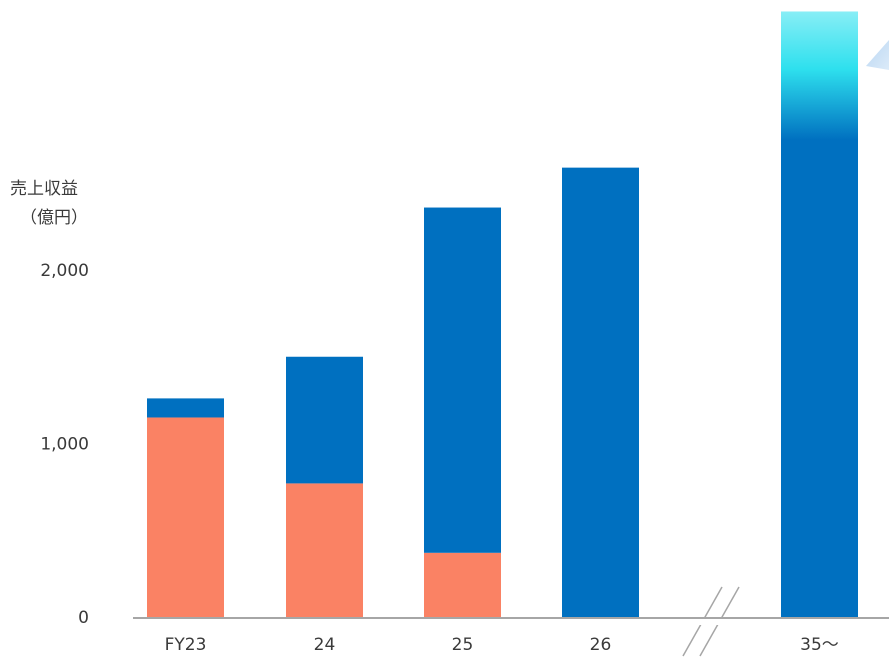 The height and width of the screenshot is (657, 889). Describe the element at coordinates (186, 645) in the screenshot. I see `x-tick-label: FY23` at that location.